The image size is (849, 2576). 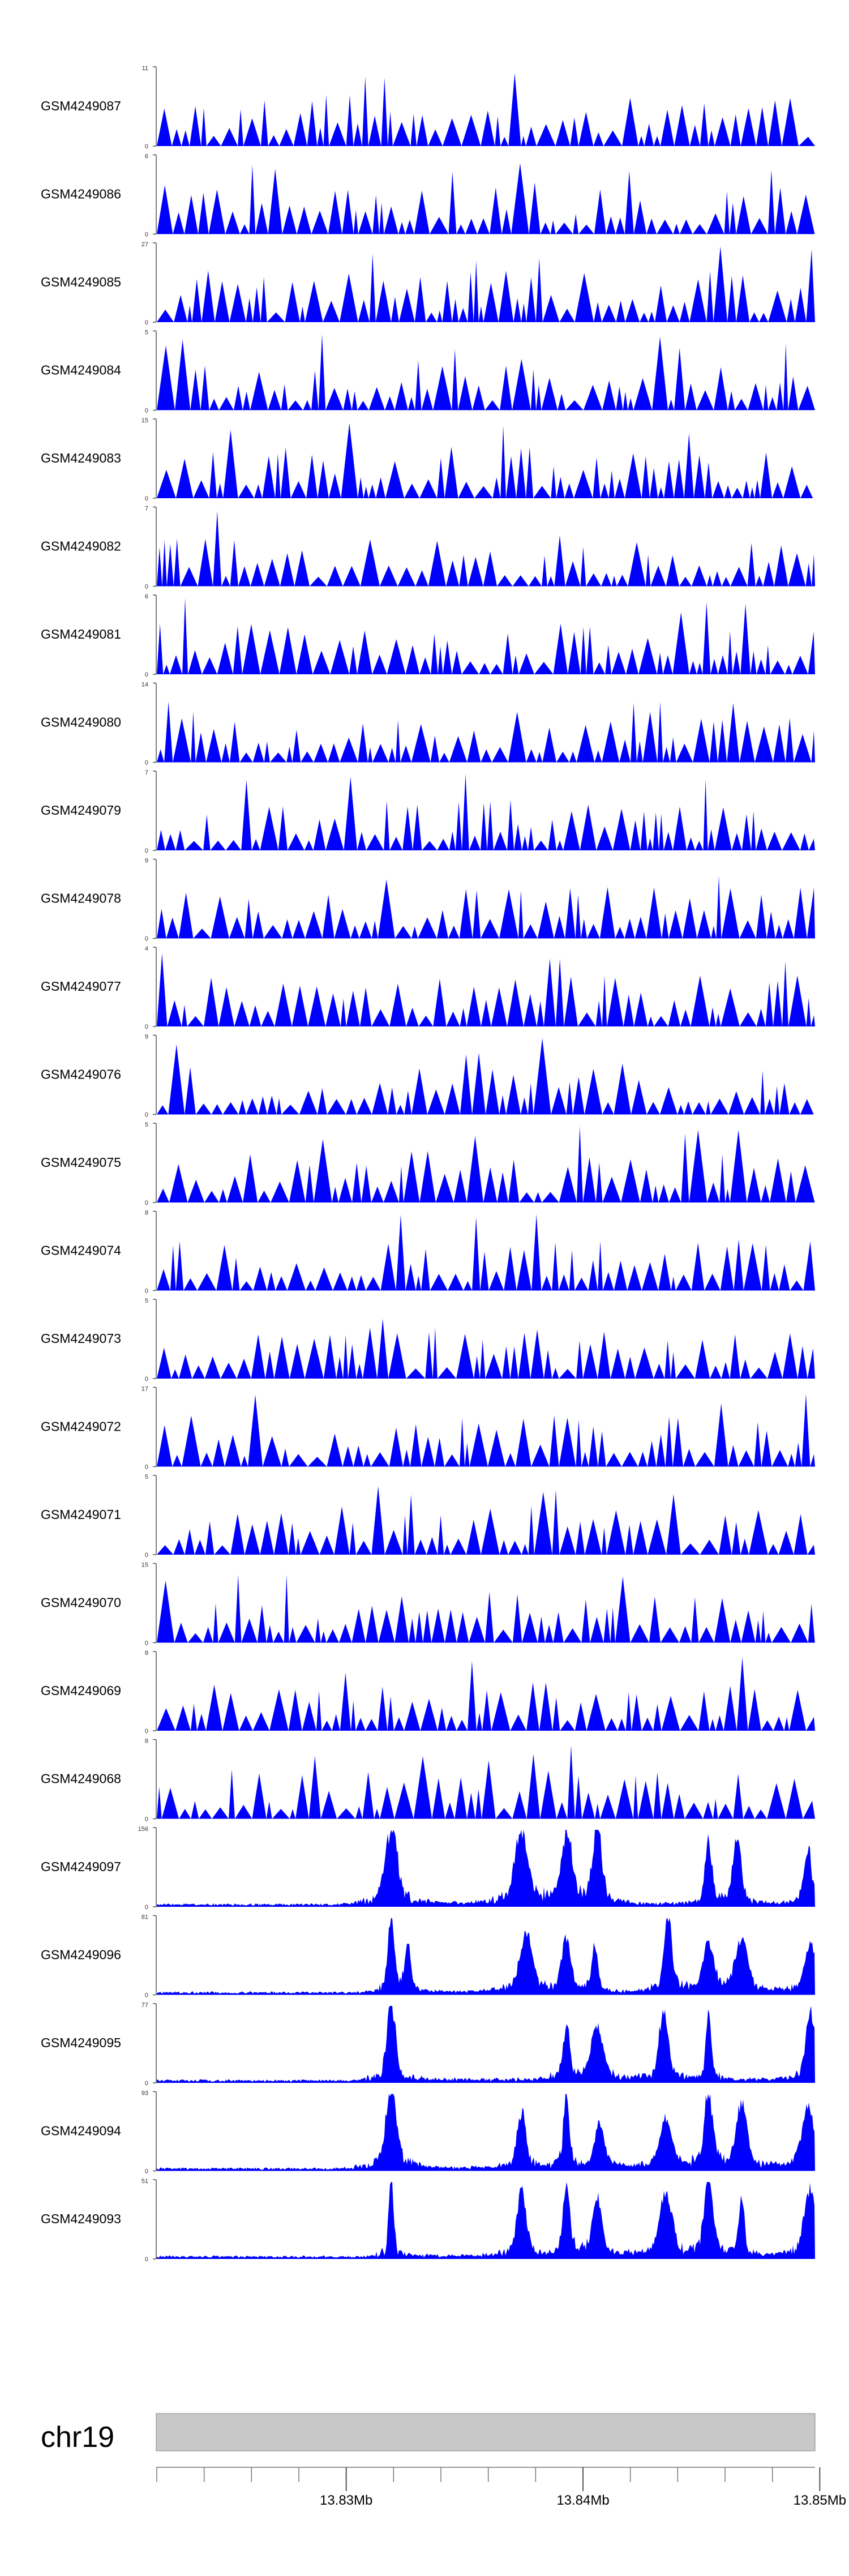 What do you see at coordinates (81, 546) in the screenshot?
I see `track-label: GSM4249082` at bounding box center [81, 546].